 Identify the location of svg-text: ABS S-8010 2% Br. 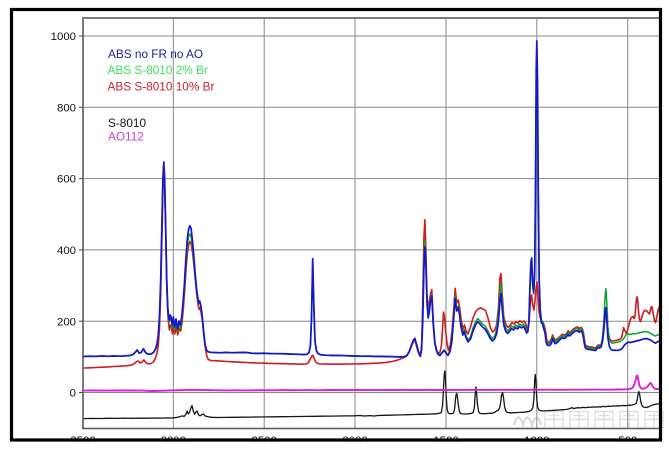
(158, 70).